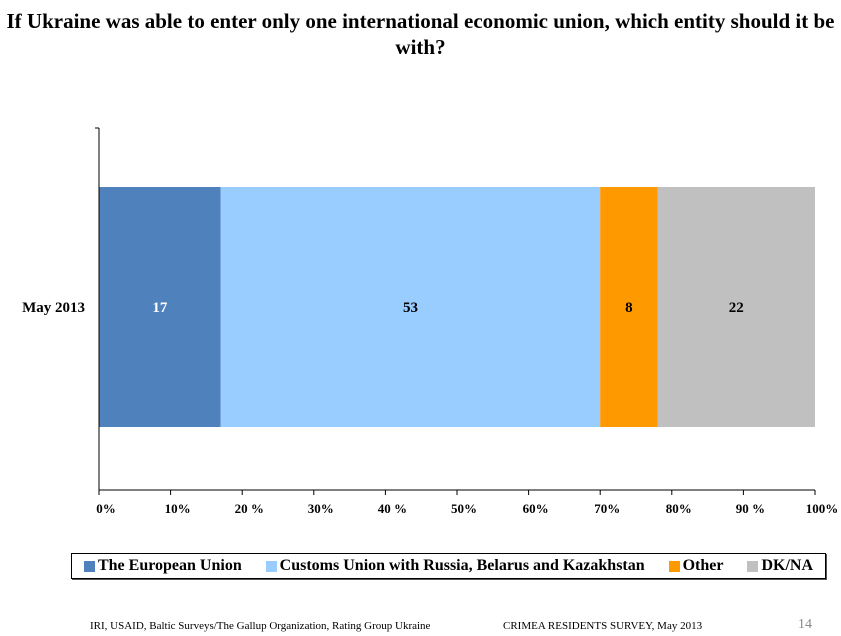  What do you see at coordinates (822, 508) in the screenshot?
I see `x-tick-label: 100%` at bounding box center [822, 508].